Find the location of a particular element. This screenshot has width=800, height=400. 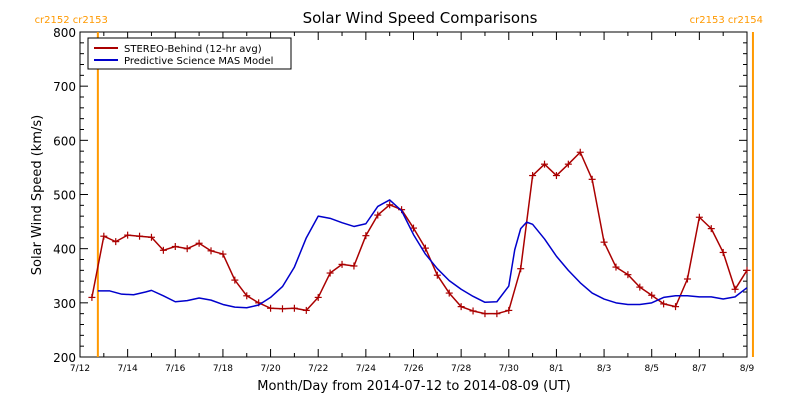

x-tick-label: 7/16 is located at coordinates (175, 369).